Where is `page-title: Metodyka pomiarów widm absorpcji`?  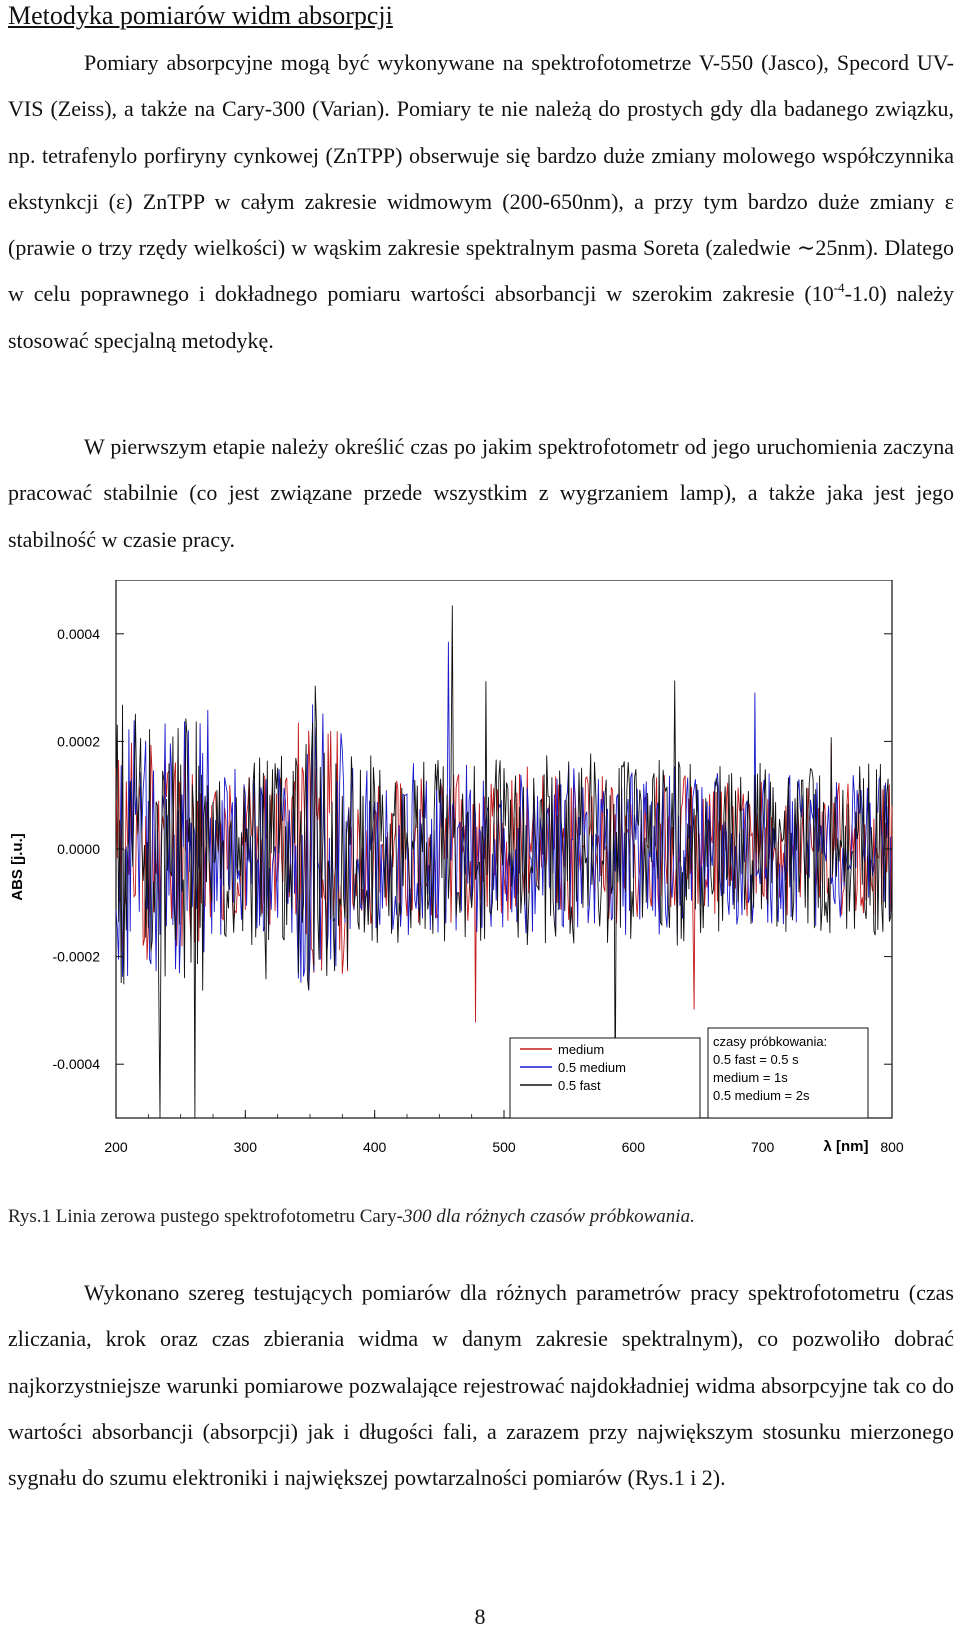
page-title: Metodyka pomiarów widm absorpcji is located at coordinates (200, 15).